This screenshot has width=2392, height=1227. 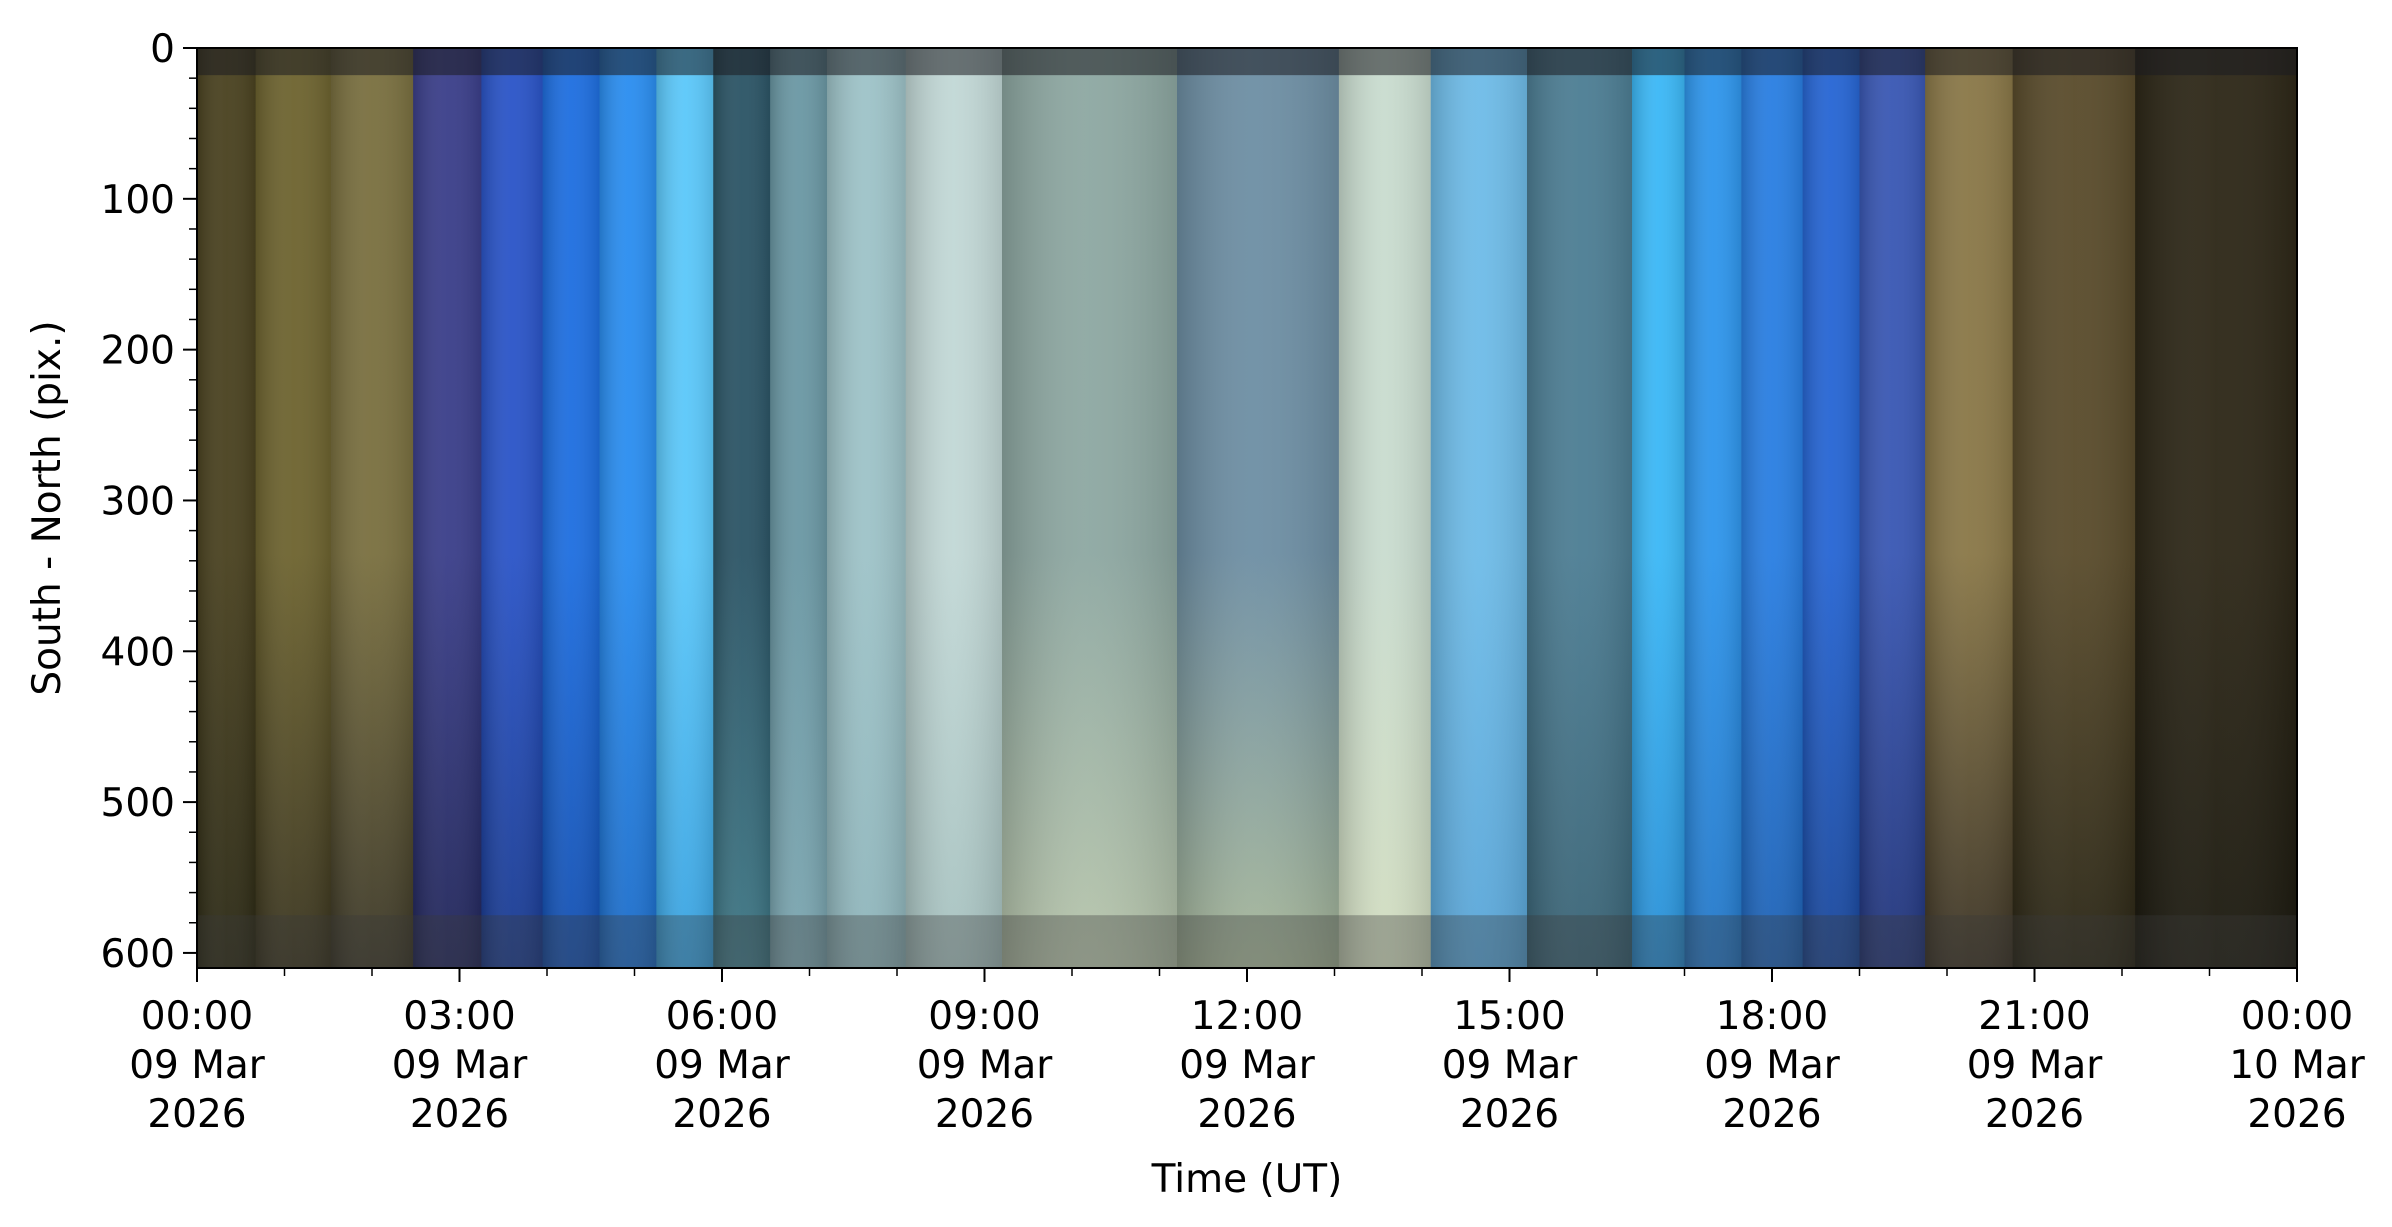 I want to click on y-axis: 0 100 200 300 400 500 600, so click(x=149, y=502).